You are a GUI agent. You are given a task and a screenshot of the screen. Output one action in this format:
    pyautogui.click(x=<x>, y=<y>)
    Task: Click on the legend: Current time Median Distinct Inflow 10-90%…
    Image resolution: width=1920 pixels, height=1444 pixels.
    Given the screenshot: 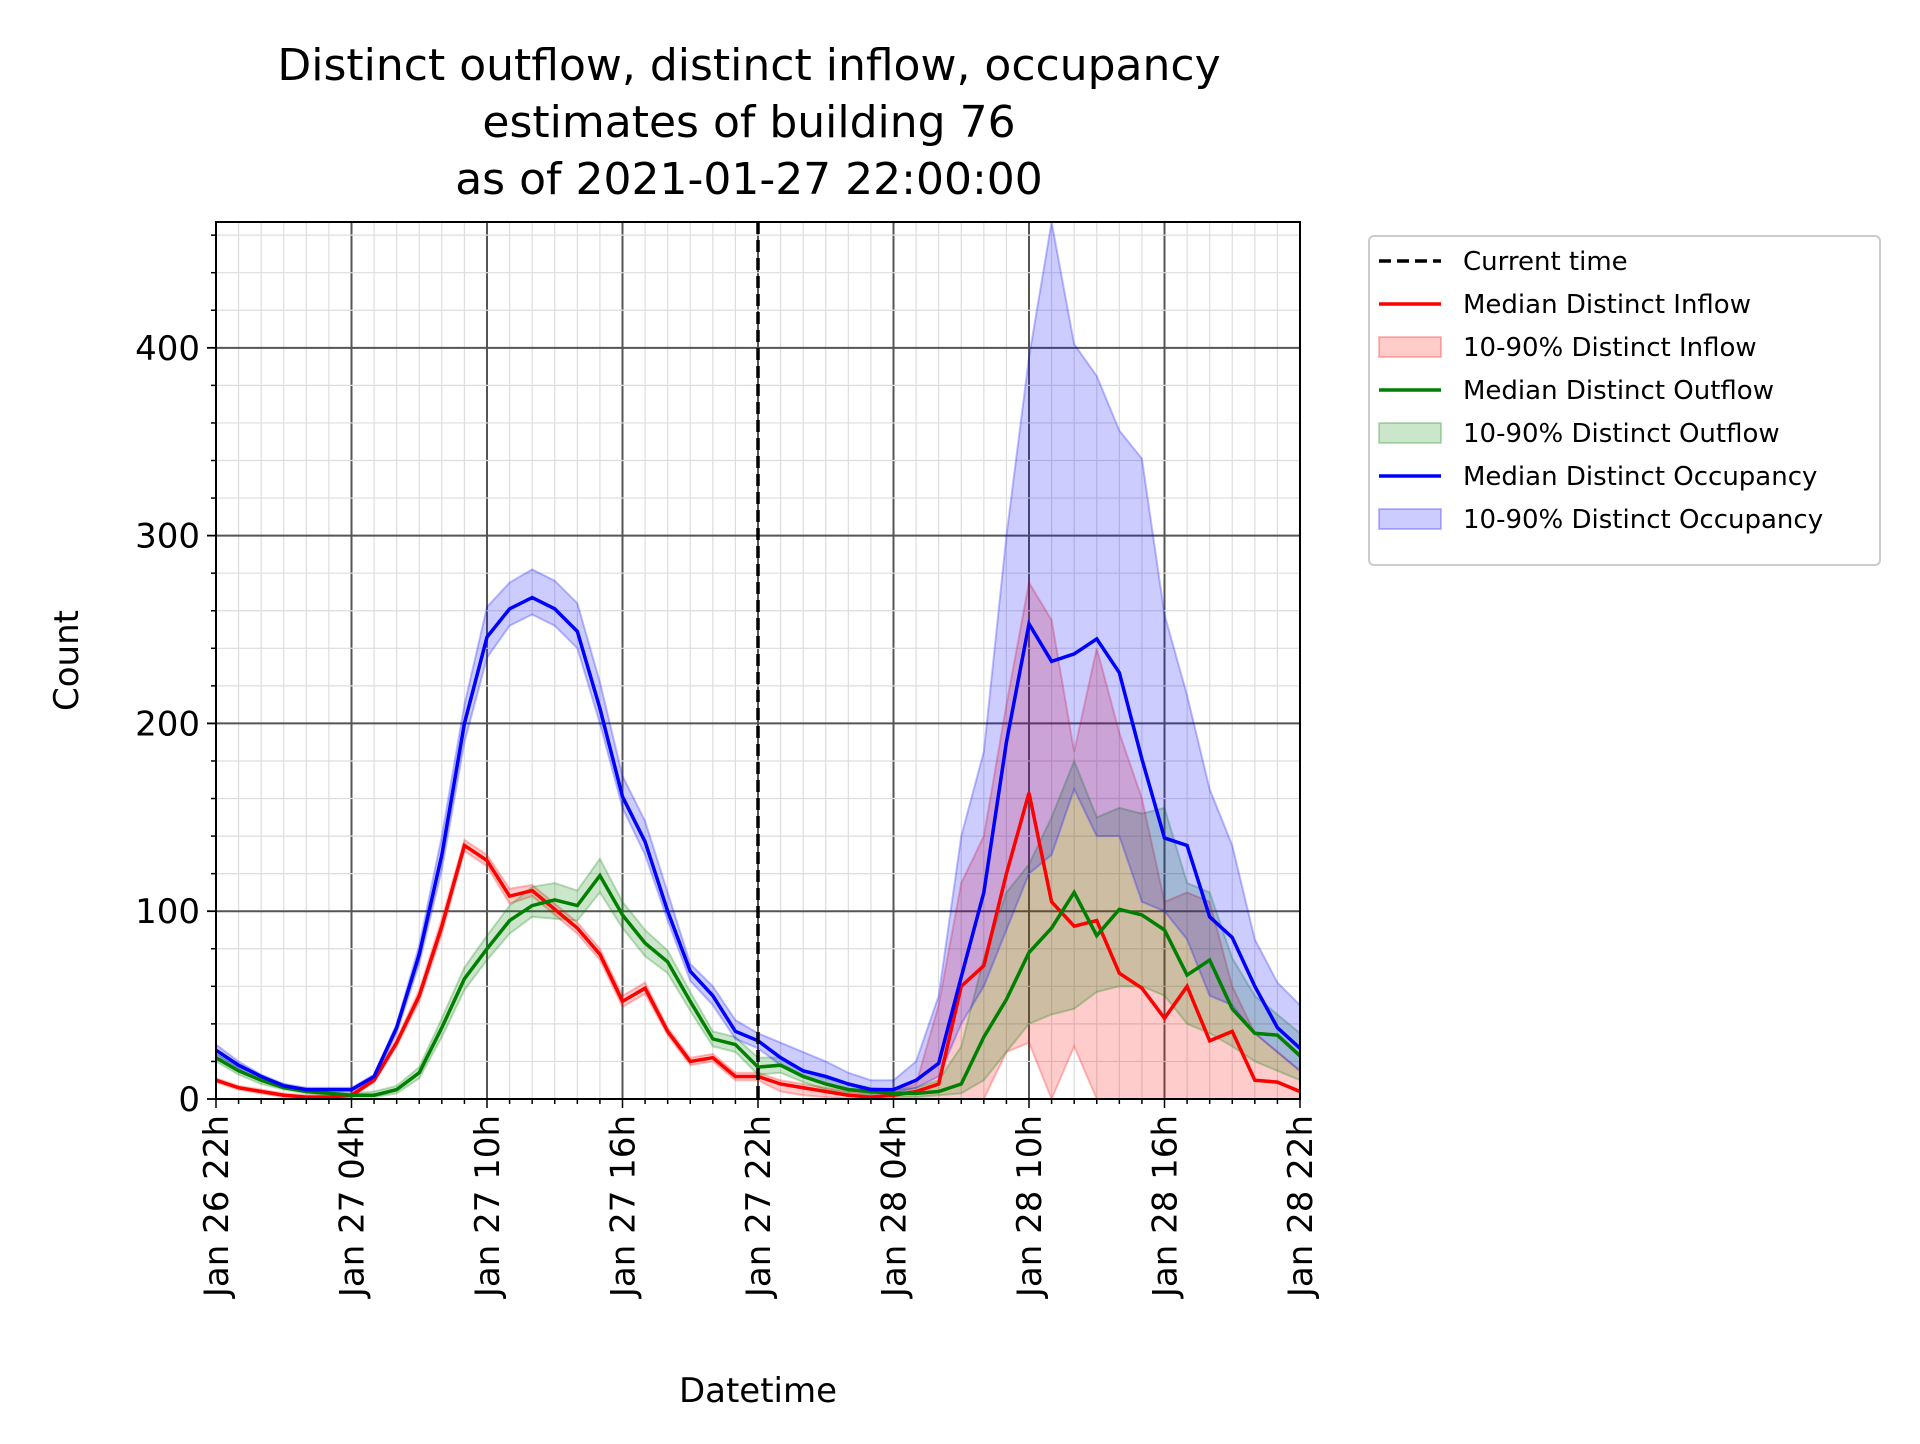 What is the action you would take?
    pyautogui.click(x=1624, y=400)
    